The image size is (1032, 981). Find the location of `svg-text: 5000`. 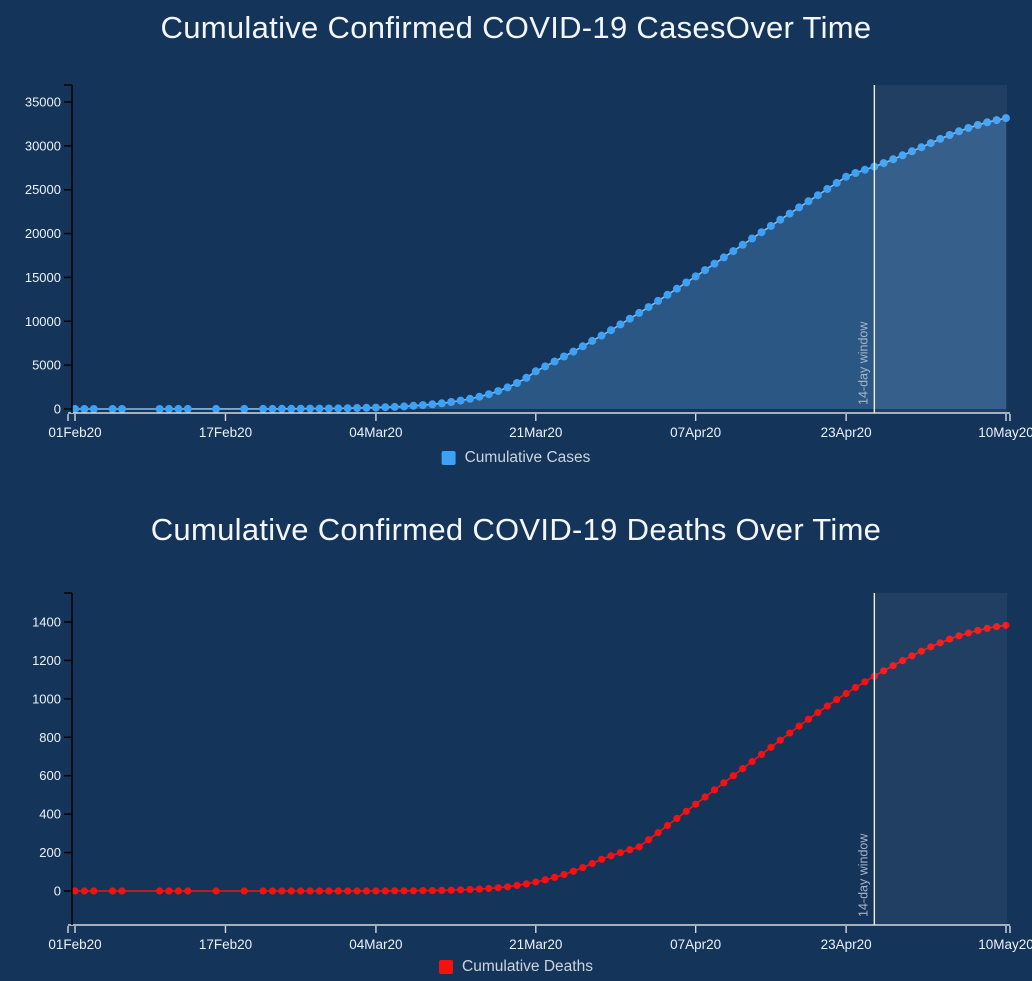

svg-text: 5000 is located at coordinates (46, 365).